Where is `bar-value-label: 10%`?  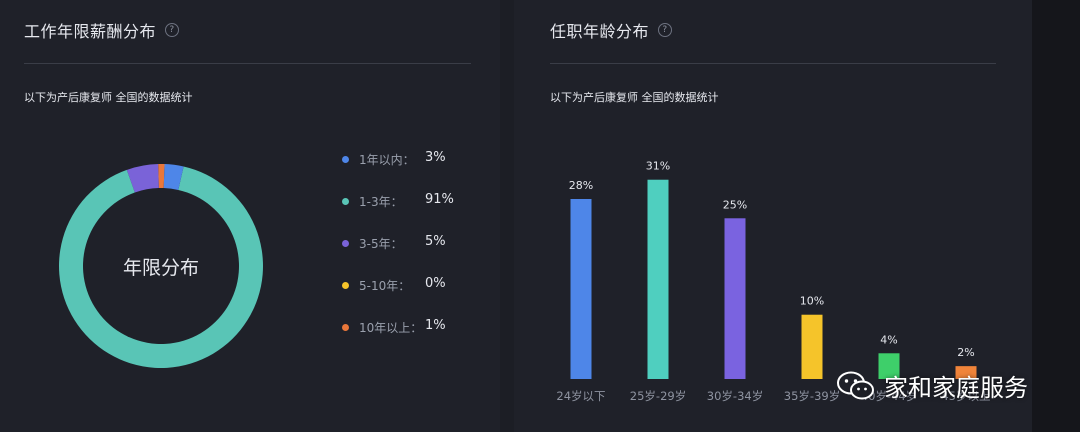 bar-value-label: 10% is located at coordinates (812, 301).